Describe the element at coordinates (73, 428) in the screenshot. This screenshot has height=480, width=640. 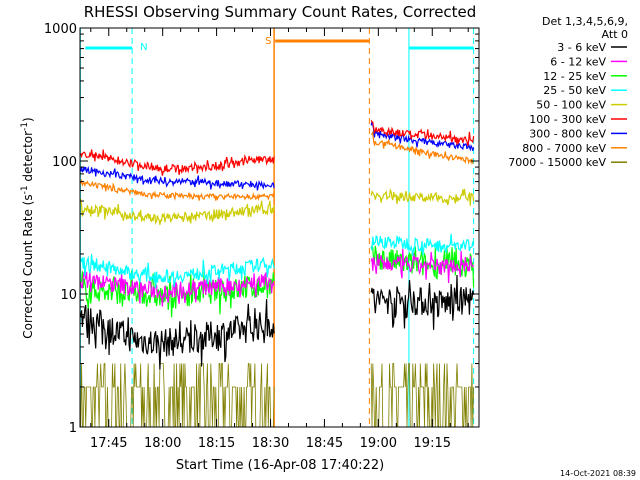
I see `y-tick-label: 1` at that location.